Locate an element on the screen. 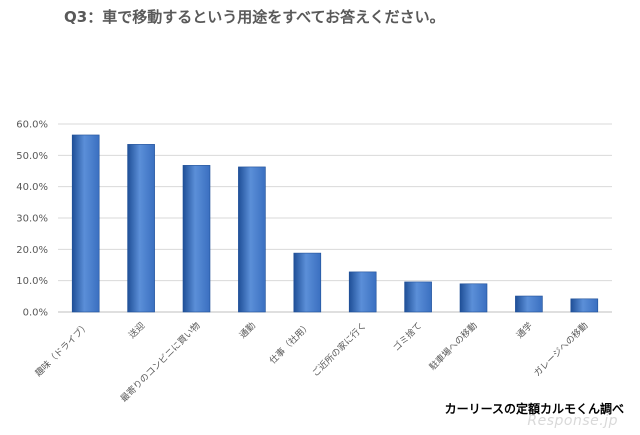  y-tick-label: 10.0% is located at coordinates (32, 281).